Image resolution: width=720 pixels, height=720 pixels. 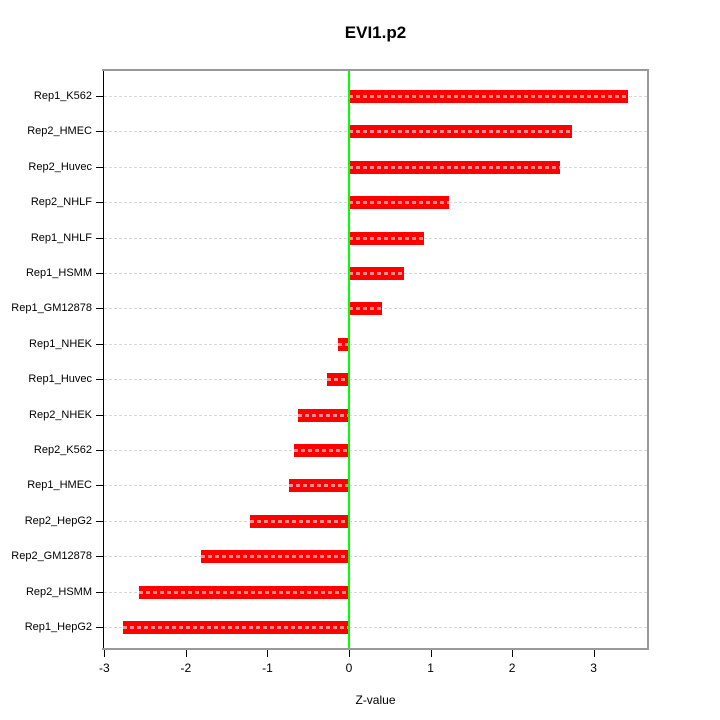 What do you see at coordinates (267, 668) in the screenshot?
I see `x-tick-label: -1` at bounding box center [267, 668].